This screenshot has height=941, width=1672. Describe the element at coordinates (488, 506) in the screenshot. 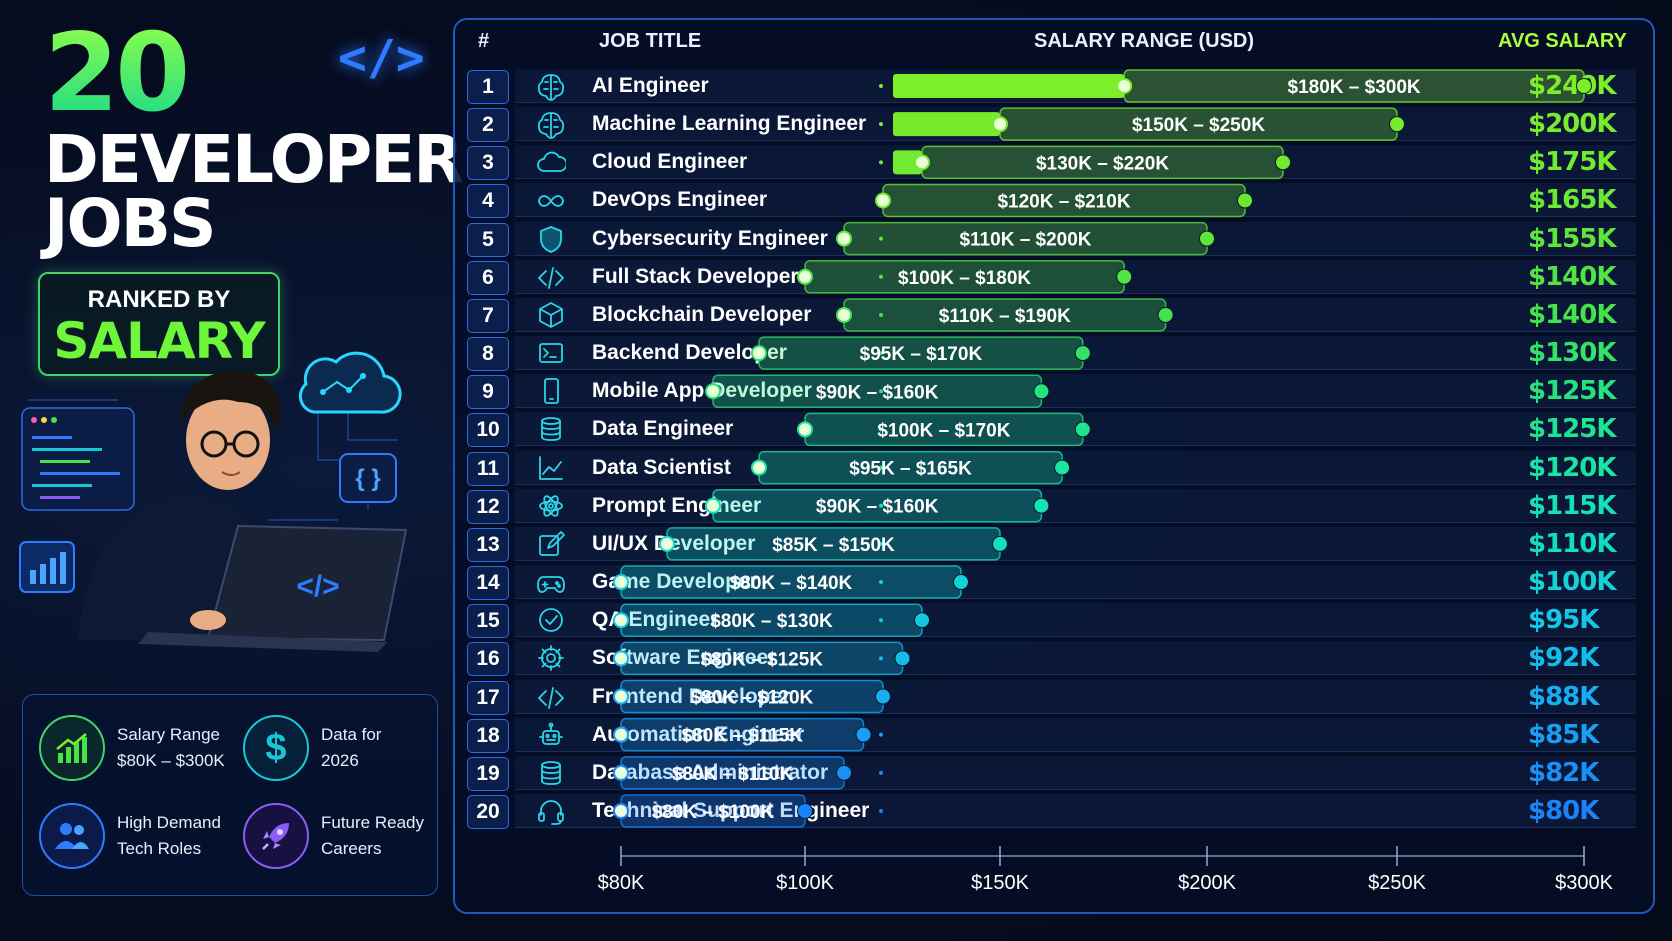

I see `rank-badge: 12` at that location.